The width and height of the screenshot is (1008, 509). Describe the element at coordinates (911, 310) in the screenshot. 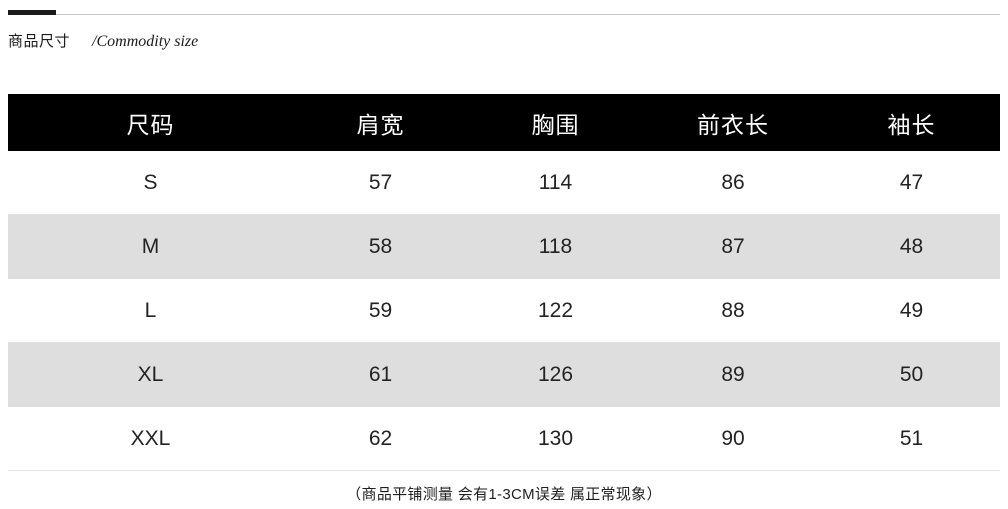

I see `cell-sleeve: 49` at that location.